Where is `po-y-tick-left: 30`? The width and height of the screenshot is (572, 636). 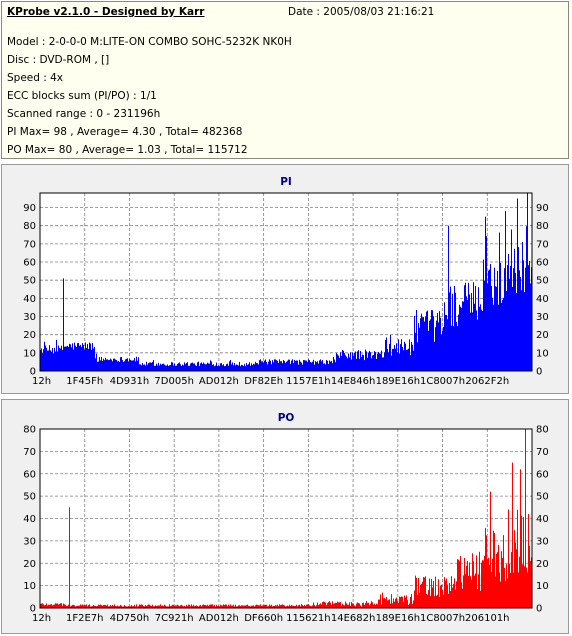
po-y-tick-left: 30 is located at coordinates (29, 541).